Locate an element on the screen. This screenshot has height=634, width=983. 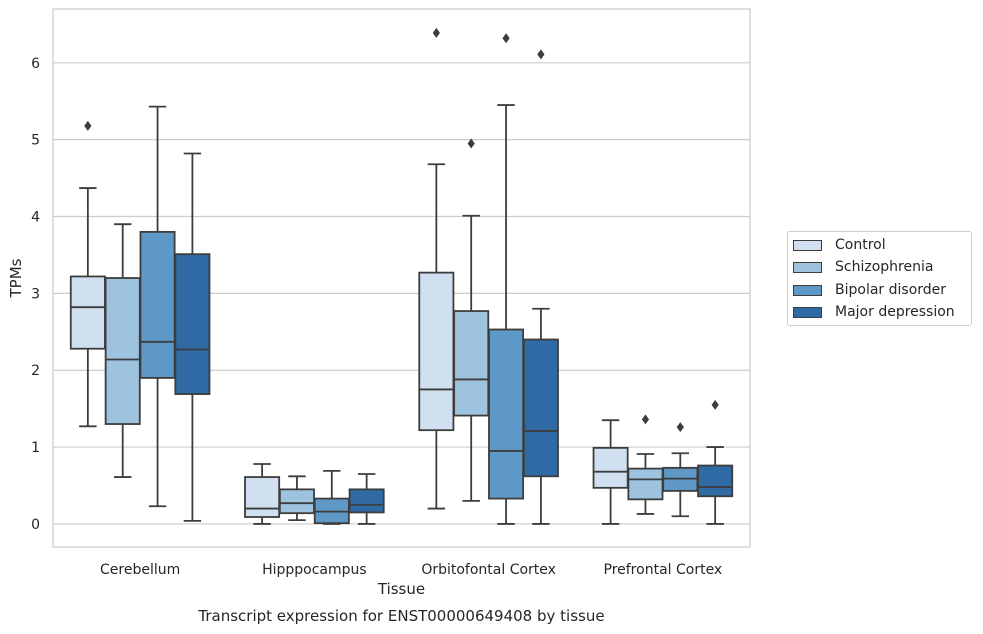
legend-item-major-depression: Major depression is located at coordinates (874, 312).